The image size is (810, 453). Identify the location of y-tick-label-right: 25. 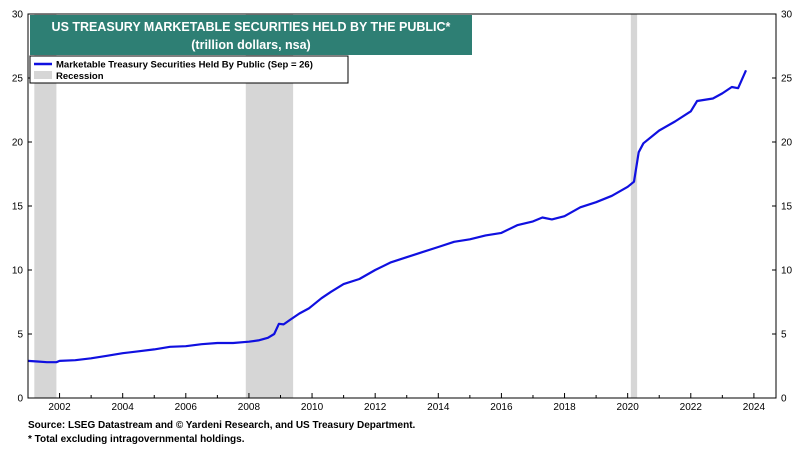
(787, 79).